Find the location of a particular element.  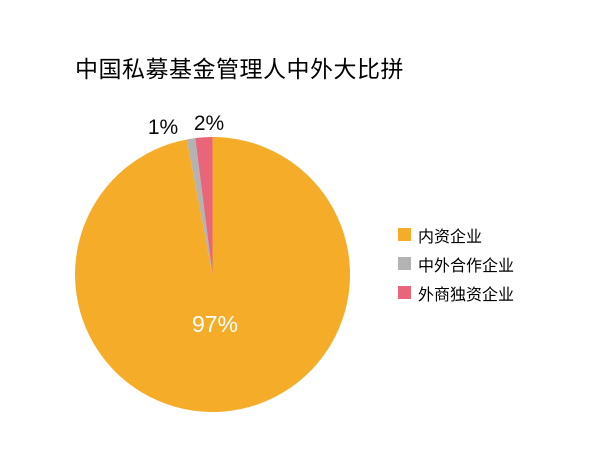

legend-item-cooperative: 中外合作企业 is located at coordinates (456, 263).